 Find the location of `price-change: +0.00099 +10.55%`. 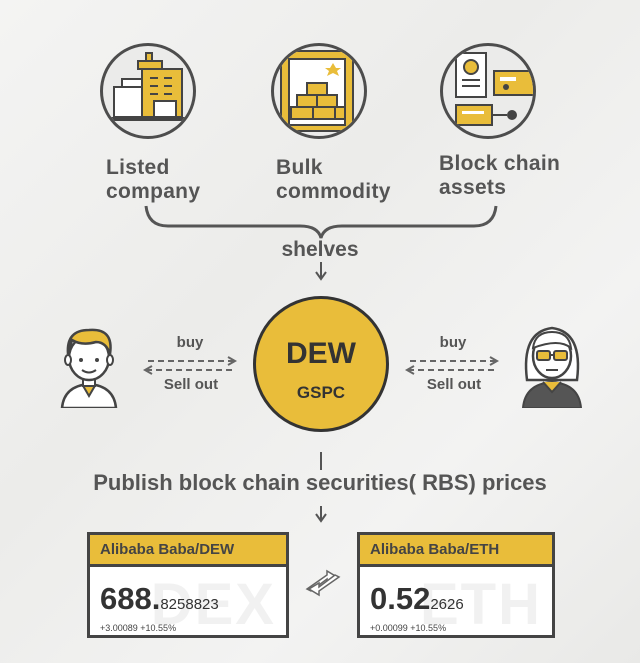

price-change: +0.00099 +10.55% is located at coordinates (408, 628).